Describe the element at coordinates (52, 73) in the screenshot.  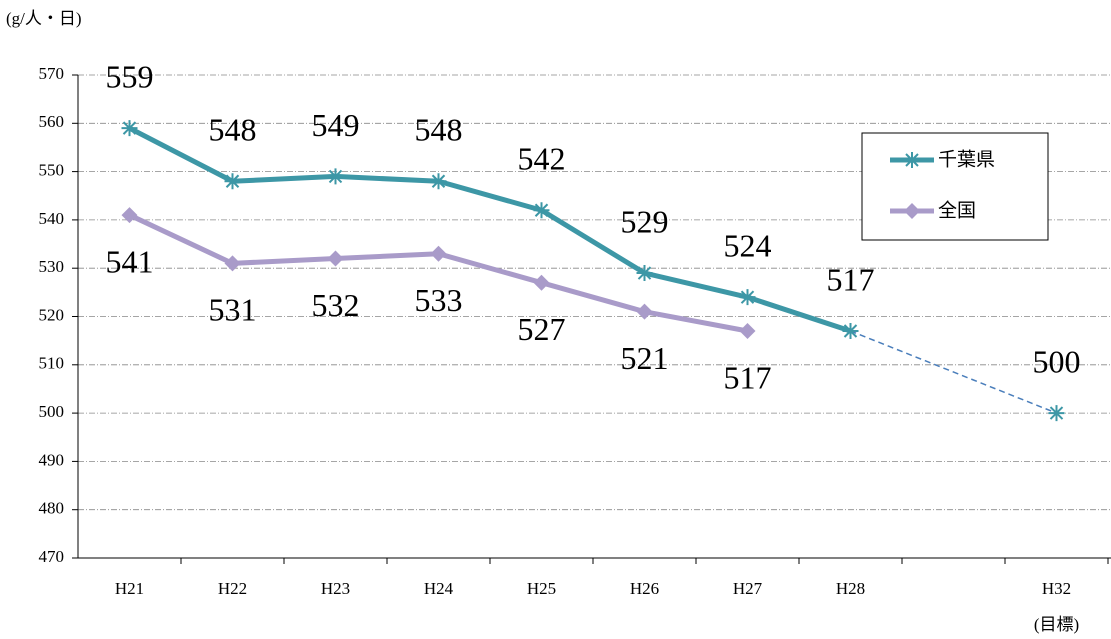
I see `y-tick-label: 570` at that location.